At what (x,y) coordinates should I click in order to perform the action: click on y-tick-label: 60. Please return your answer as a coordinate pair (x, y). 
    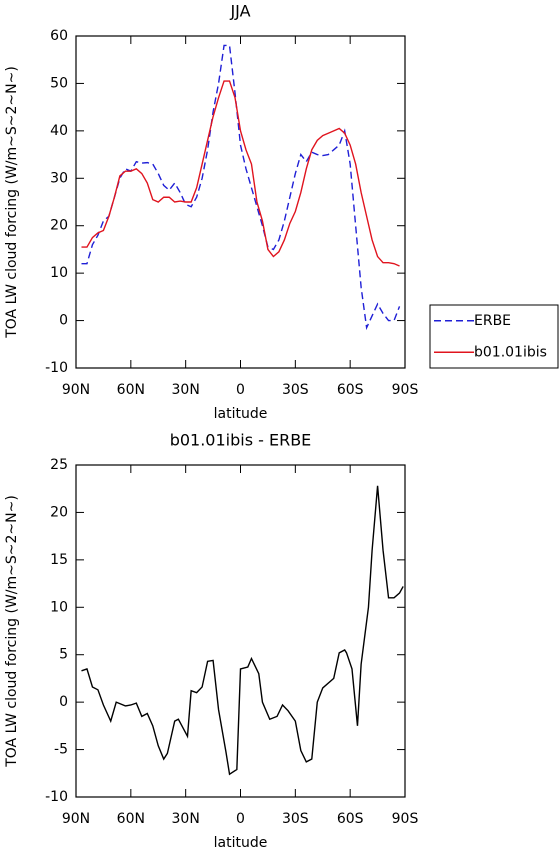
    Looking at the image, I should click on (59, 36).